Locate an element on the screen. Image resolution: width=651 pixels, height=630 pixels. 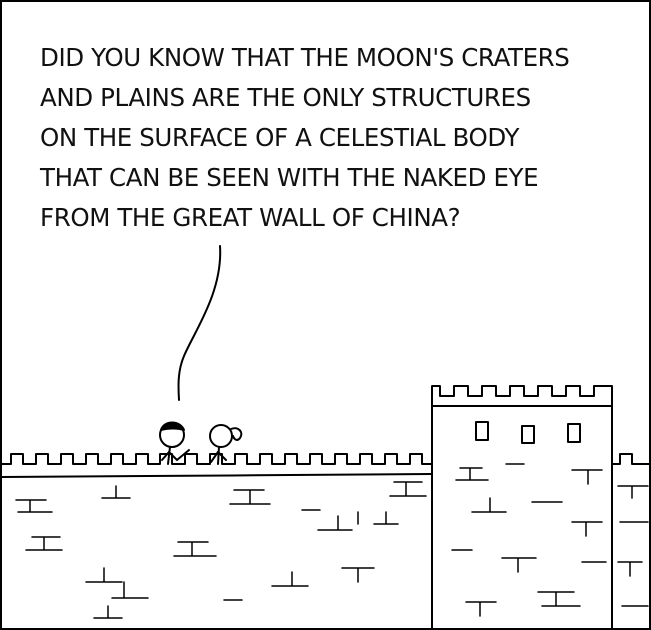
wall-right-segment is located at coordinates (630, 459).